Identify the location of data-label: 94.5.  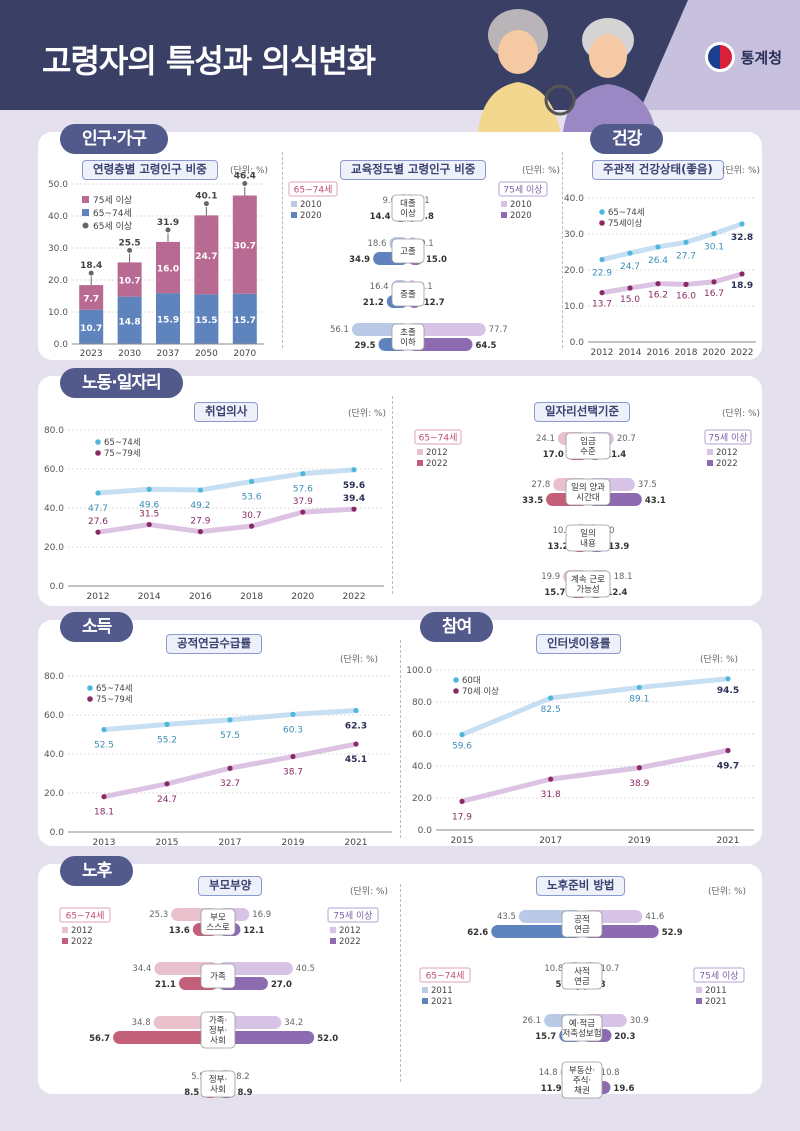
(728, 691).